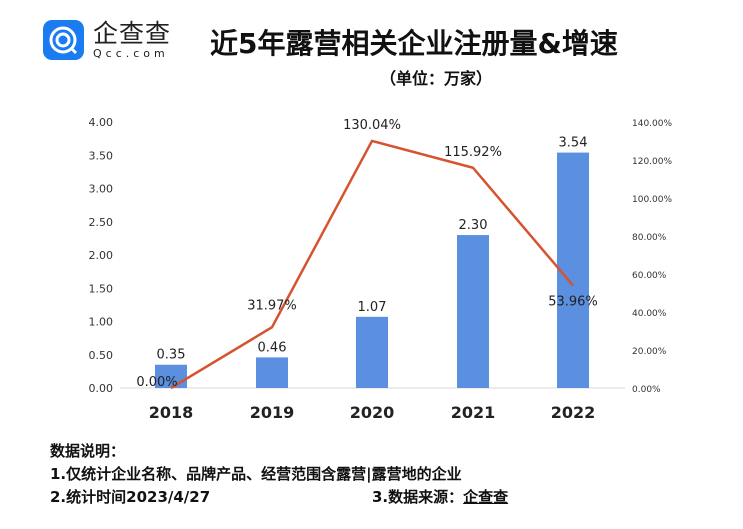 The image size is (743, 529). Describe the element at coordinates (101, 222) in the screenshot. I see `y-tick-label: 2.50` at that location.